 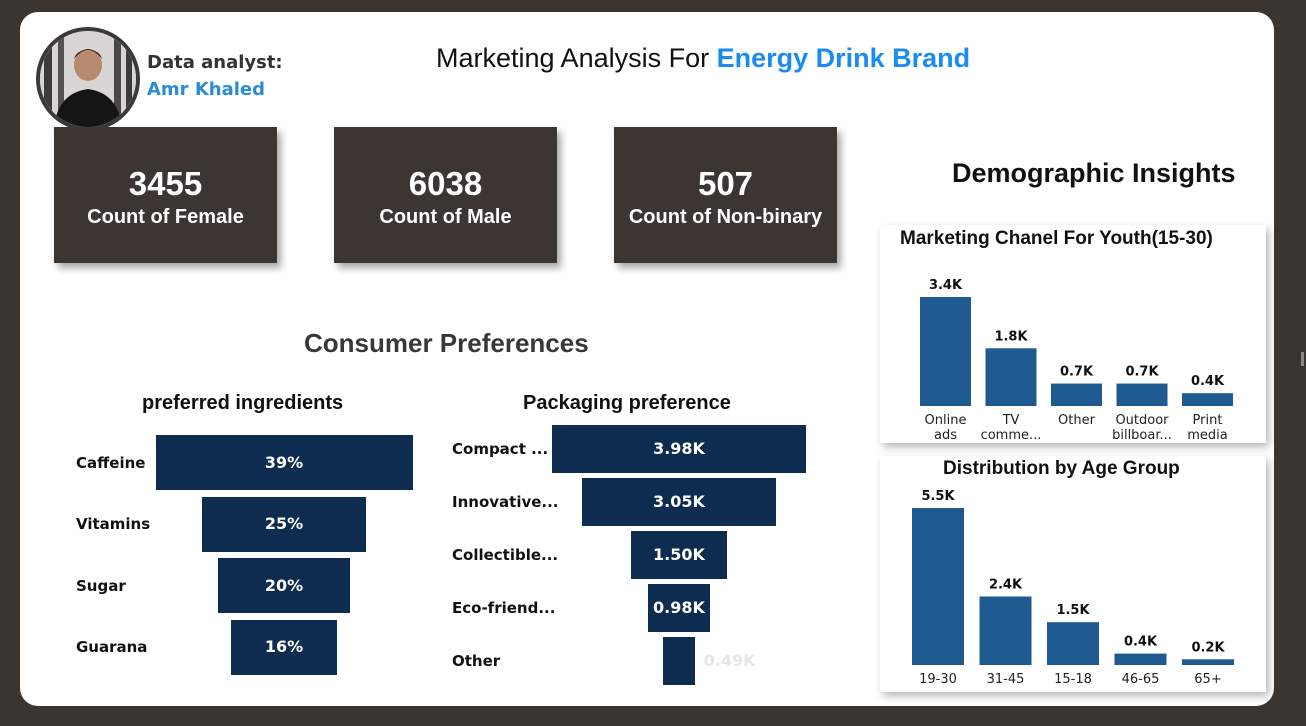 What do you see at coordinates (113, 524) in the screenshot?
I see `funnel-category-label: Vitamins` at bounding box center [113, 524].